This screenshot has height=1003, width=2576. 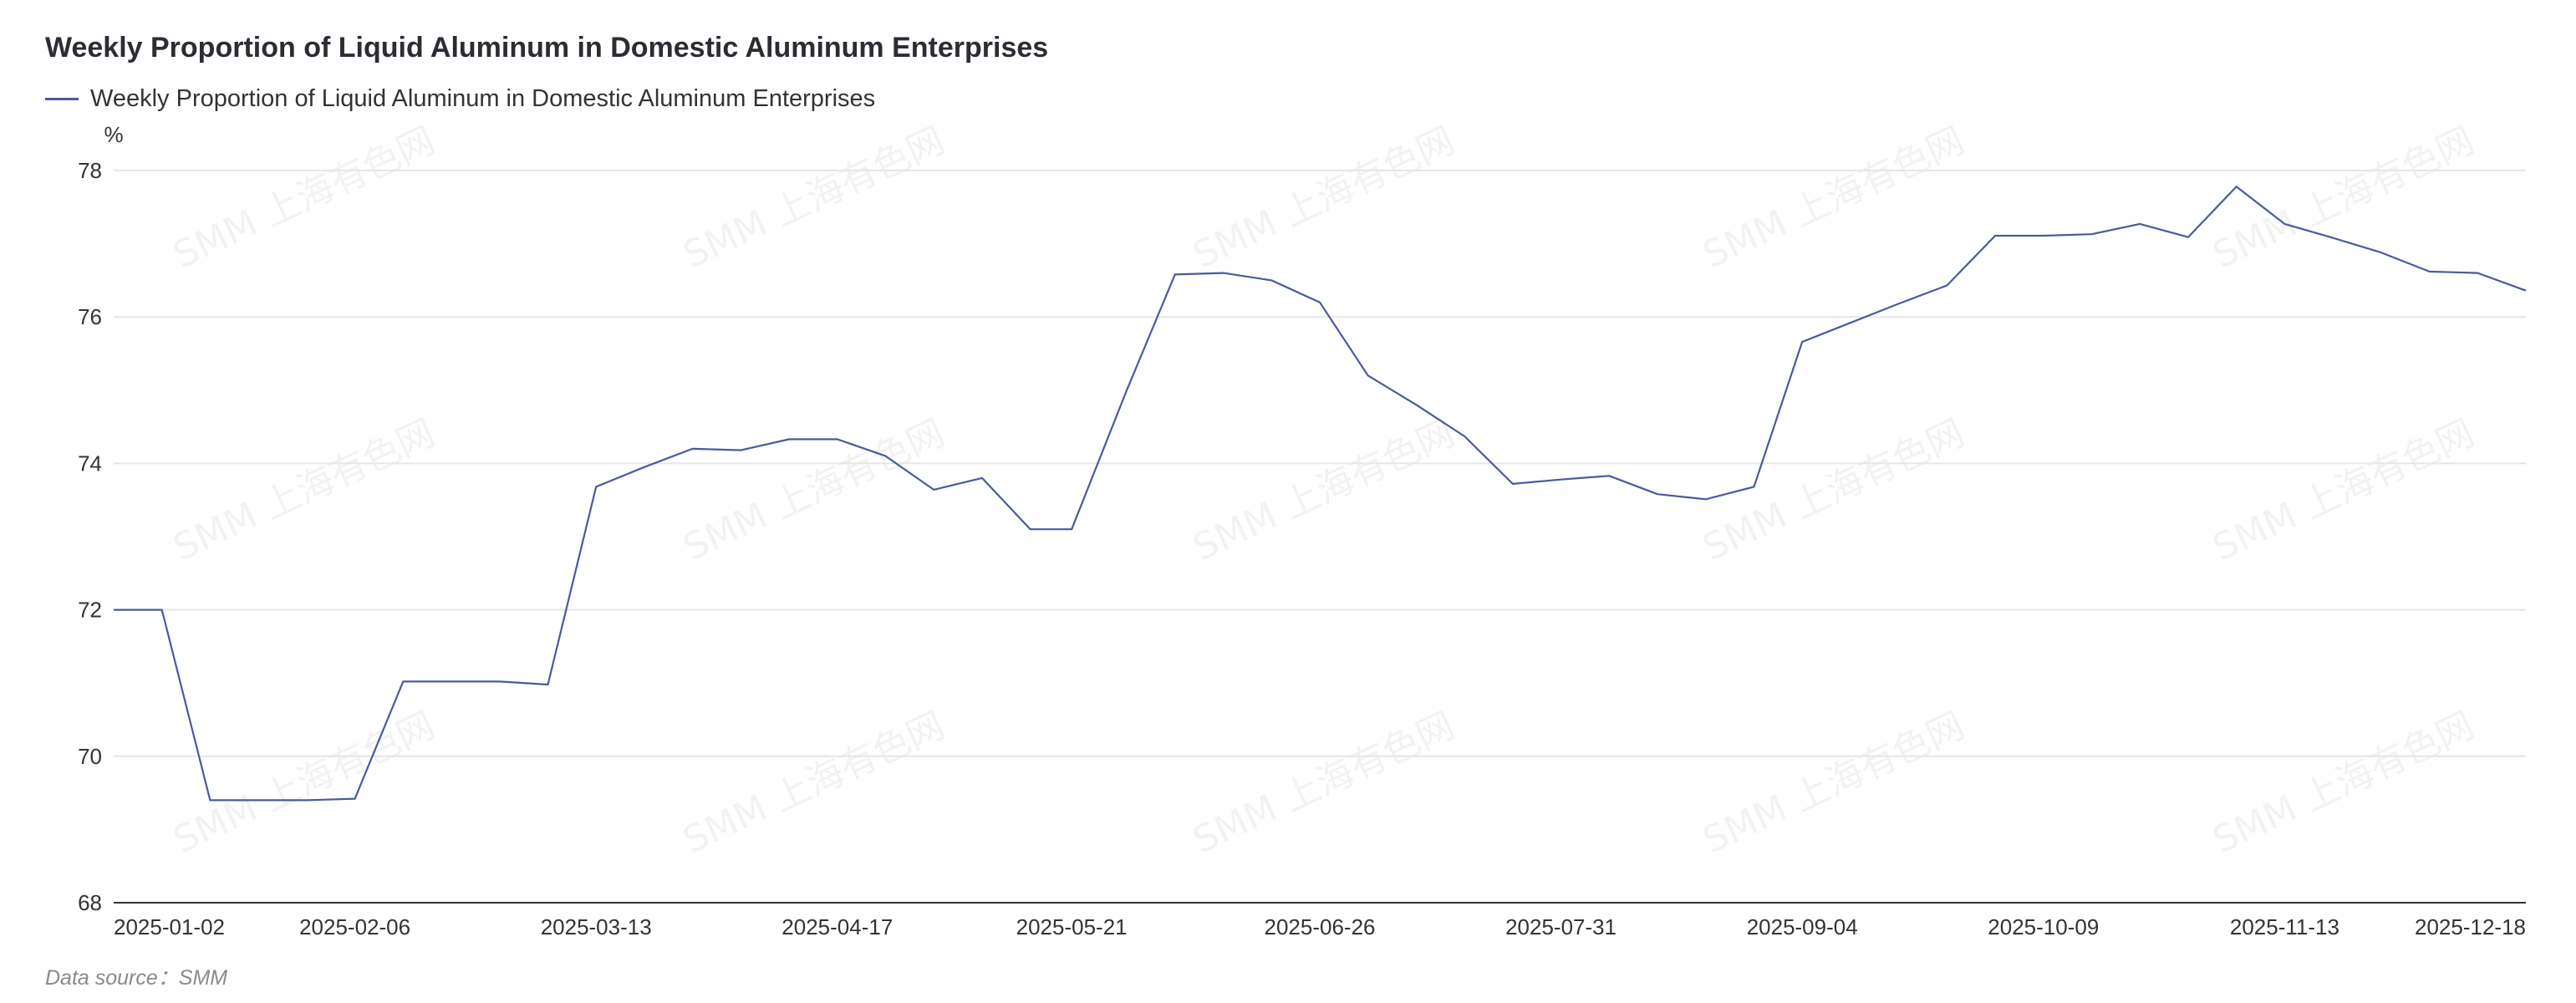 What do you see at coordinates (113, 134) in the screenshot?
I see `y-axis-unit: %` at bounding box center [113, 134].